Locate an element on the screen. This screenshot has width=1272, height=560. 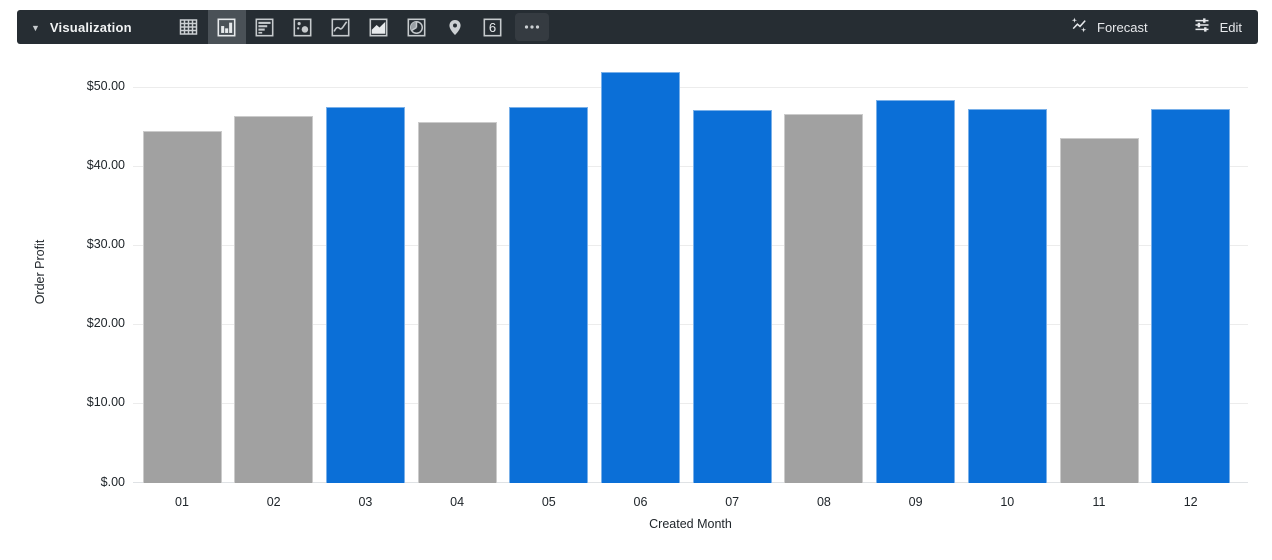
visualization-toolbar: ▼ Visualization is located at coordinates (637, 27).